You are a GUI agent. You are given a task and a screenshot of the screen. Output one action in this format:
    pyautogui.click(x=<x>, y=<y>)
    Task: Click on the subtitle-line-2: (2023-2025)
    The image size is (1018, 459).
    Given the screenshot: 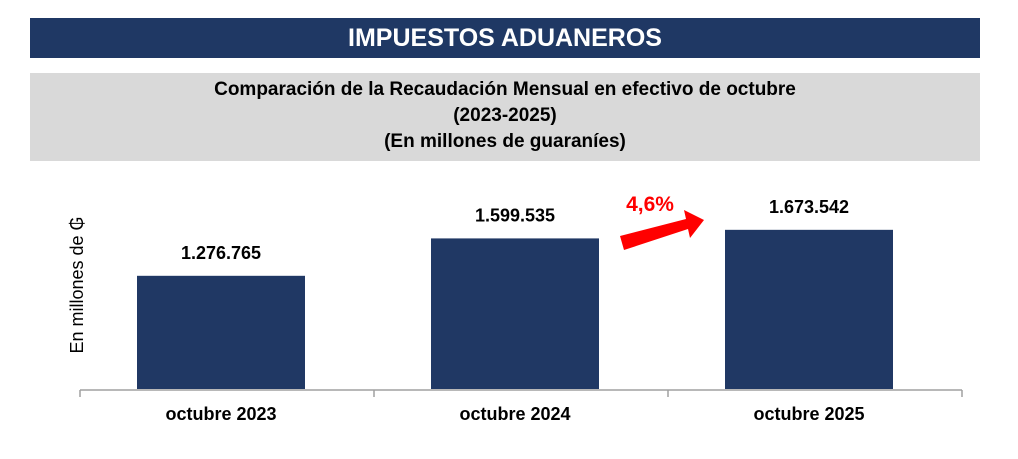 What is the action you would take?
    pyautogui.click(x=505, y=115)
    